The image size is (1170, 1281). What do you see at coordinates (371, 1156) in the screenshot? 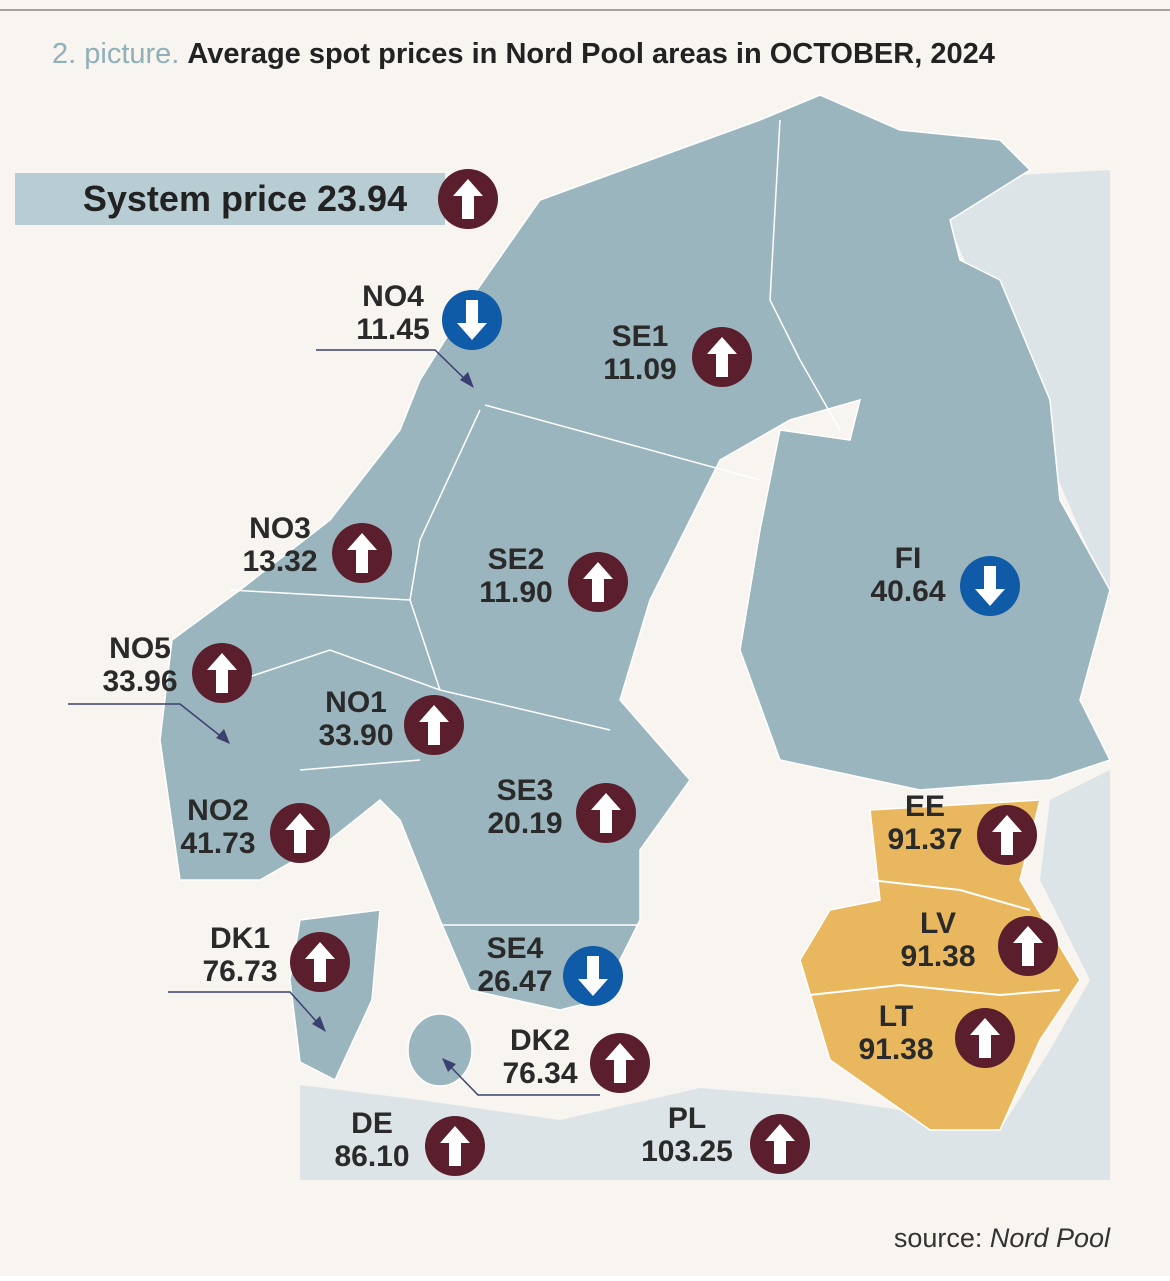
I see `area-price: 86.10` at bounding box center [371, 1156].